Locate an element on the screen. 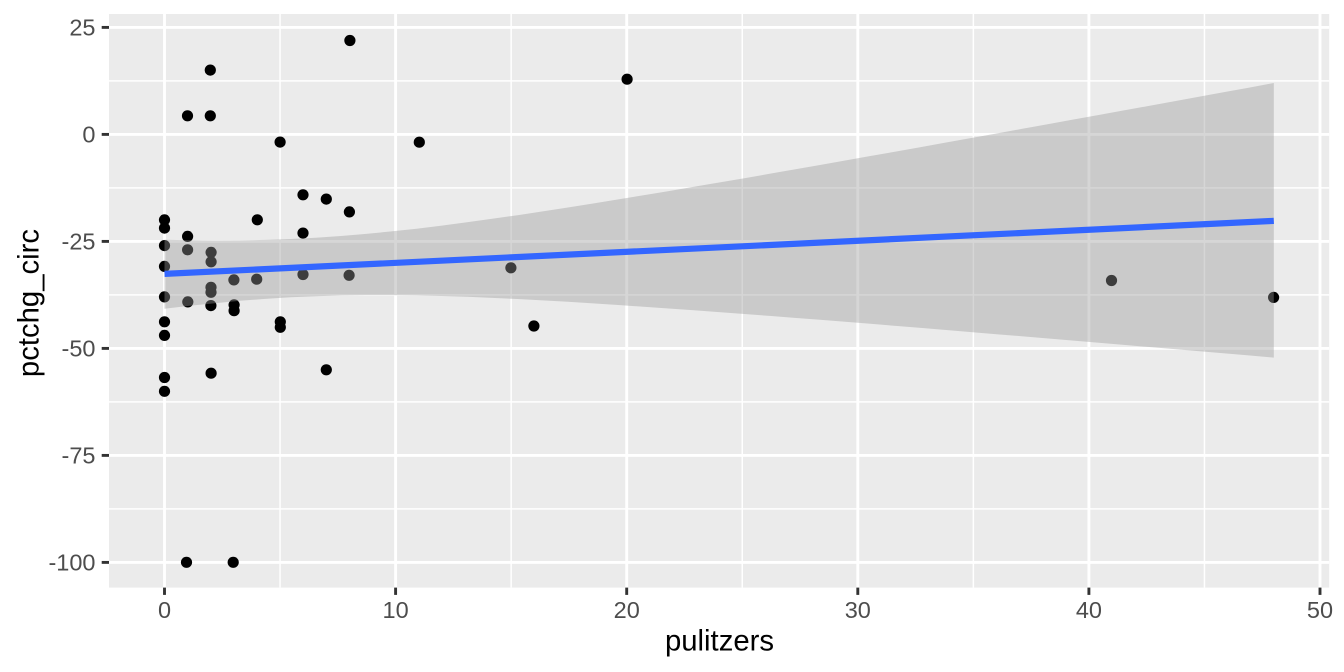 The image size is (1344, 672). svg-text: -50 is located at coordinates (79, 349).